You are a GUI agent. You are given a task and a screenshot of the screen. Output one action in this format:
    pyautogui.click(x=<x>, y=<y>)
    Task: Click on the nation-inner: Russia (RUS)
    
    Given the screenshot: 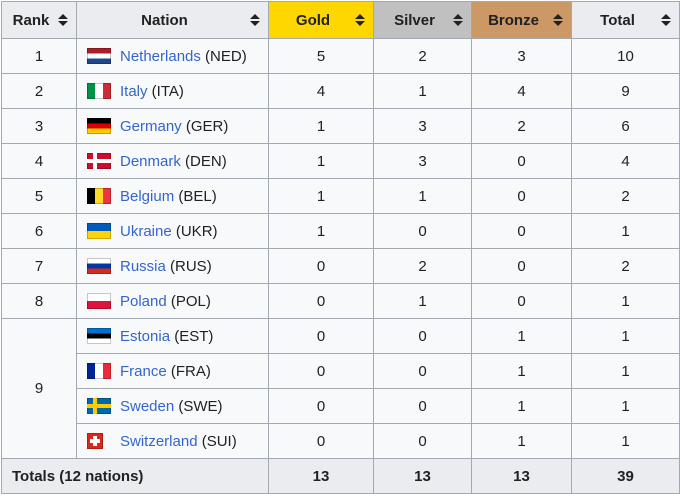 What is the action you would take?
    pyautogui.click(x=177, y=266)
    